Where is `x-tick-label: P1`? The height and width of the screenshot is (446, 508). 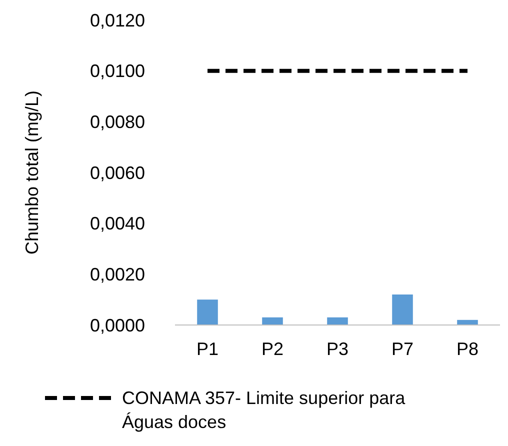 x-tick-label: P1 is located at coordinates (207, 349).